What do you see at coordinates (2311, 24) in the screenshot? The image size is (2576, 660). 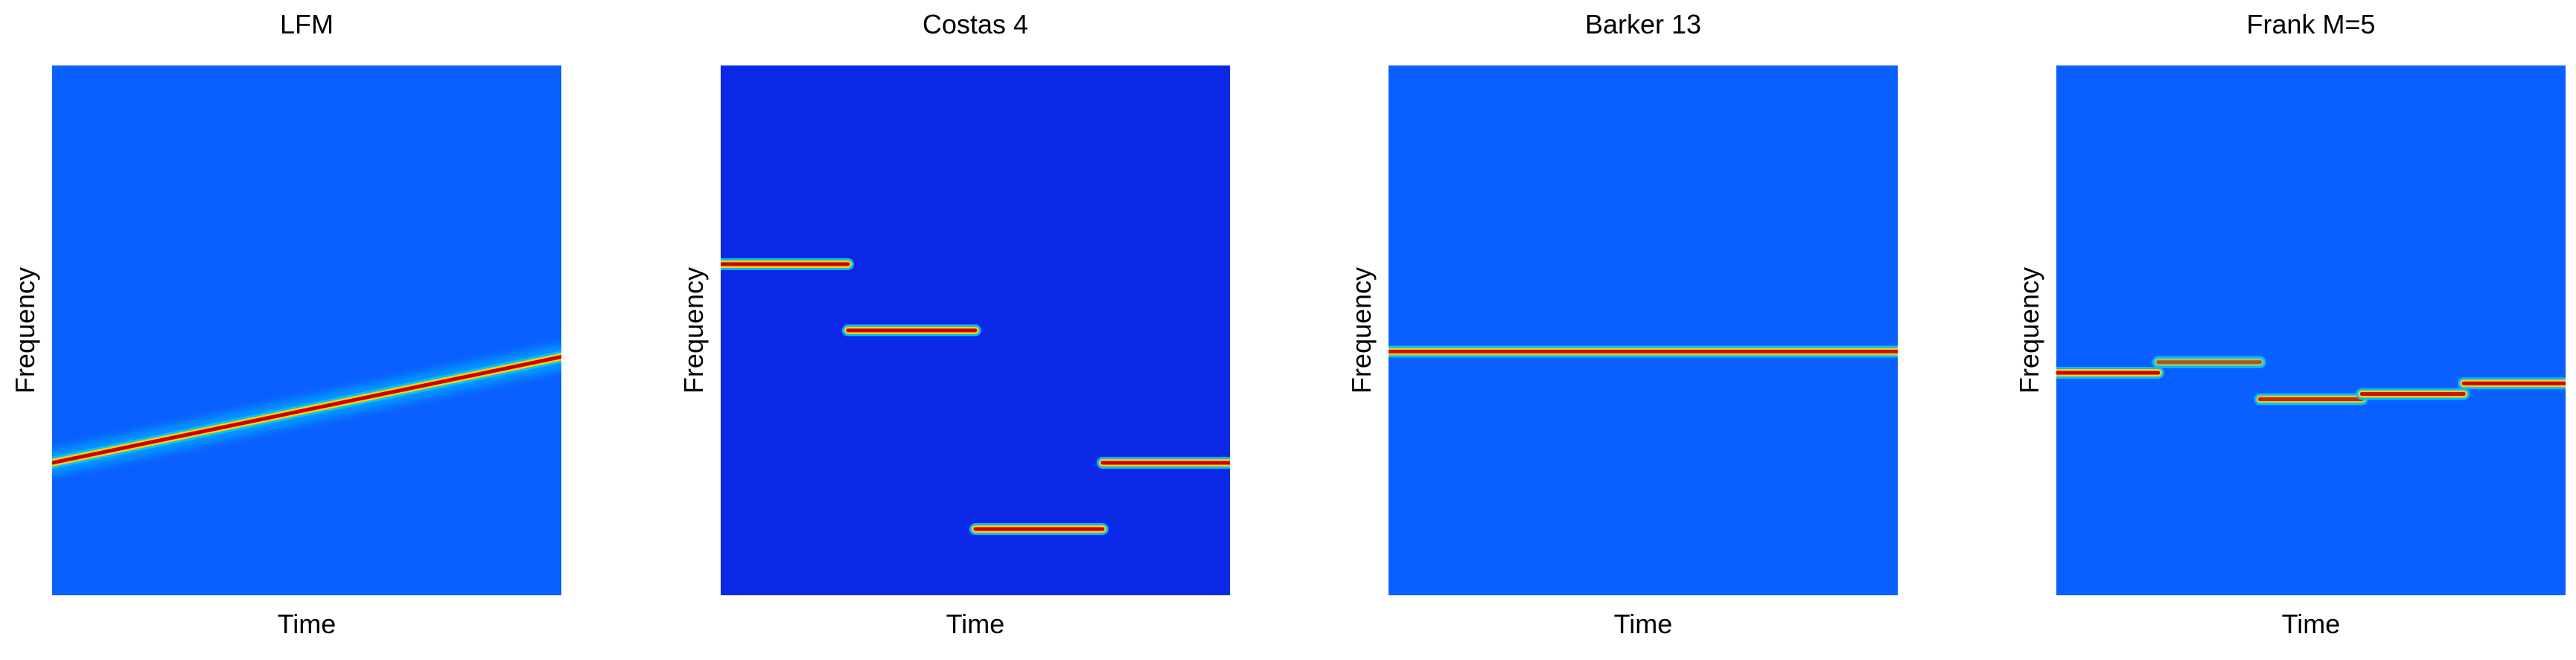 I see `panel-title: Frank M=5` at bounding box center [2311, 24].